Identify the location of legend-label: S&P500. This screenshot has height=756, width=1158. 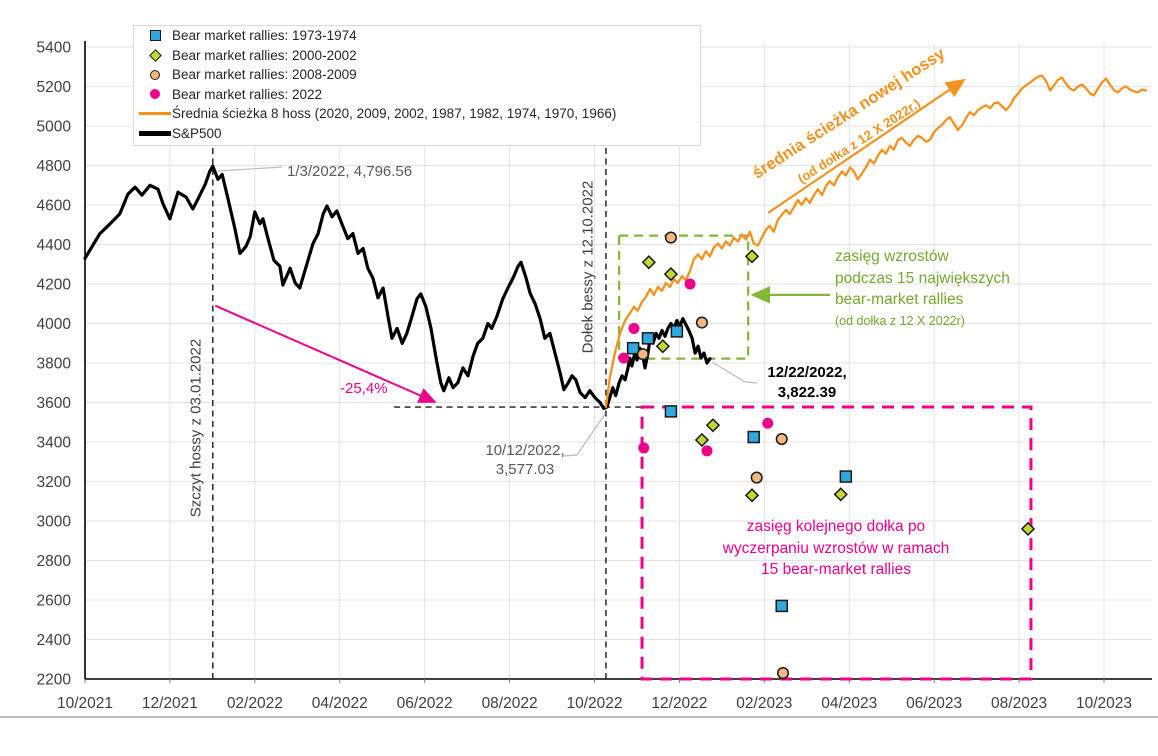
(197, 133).